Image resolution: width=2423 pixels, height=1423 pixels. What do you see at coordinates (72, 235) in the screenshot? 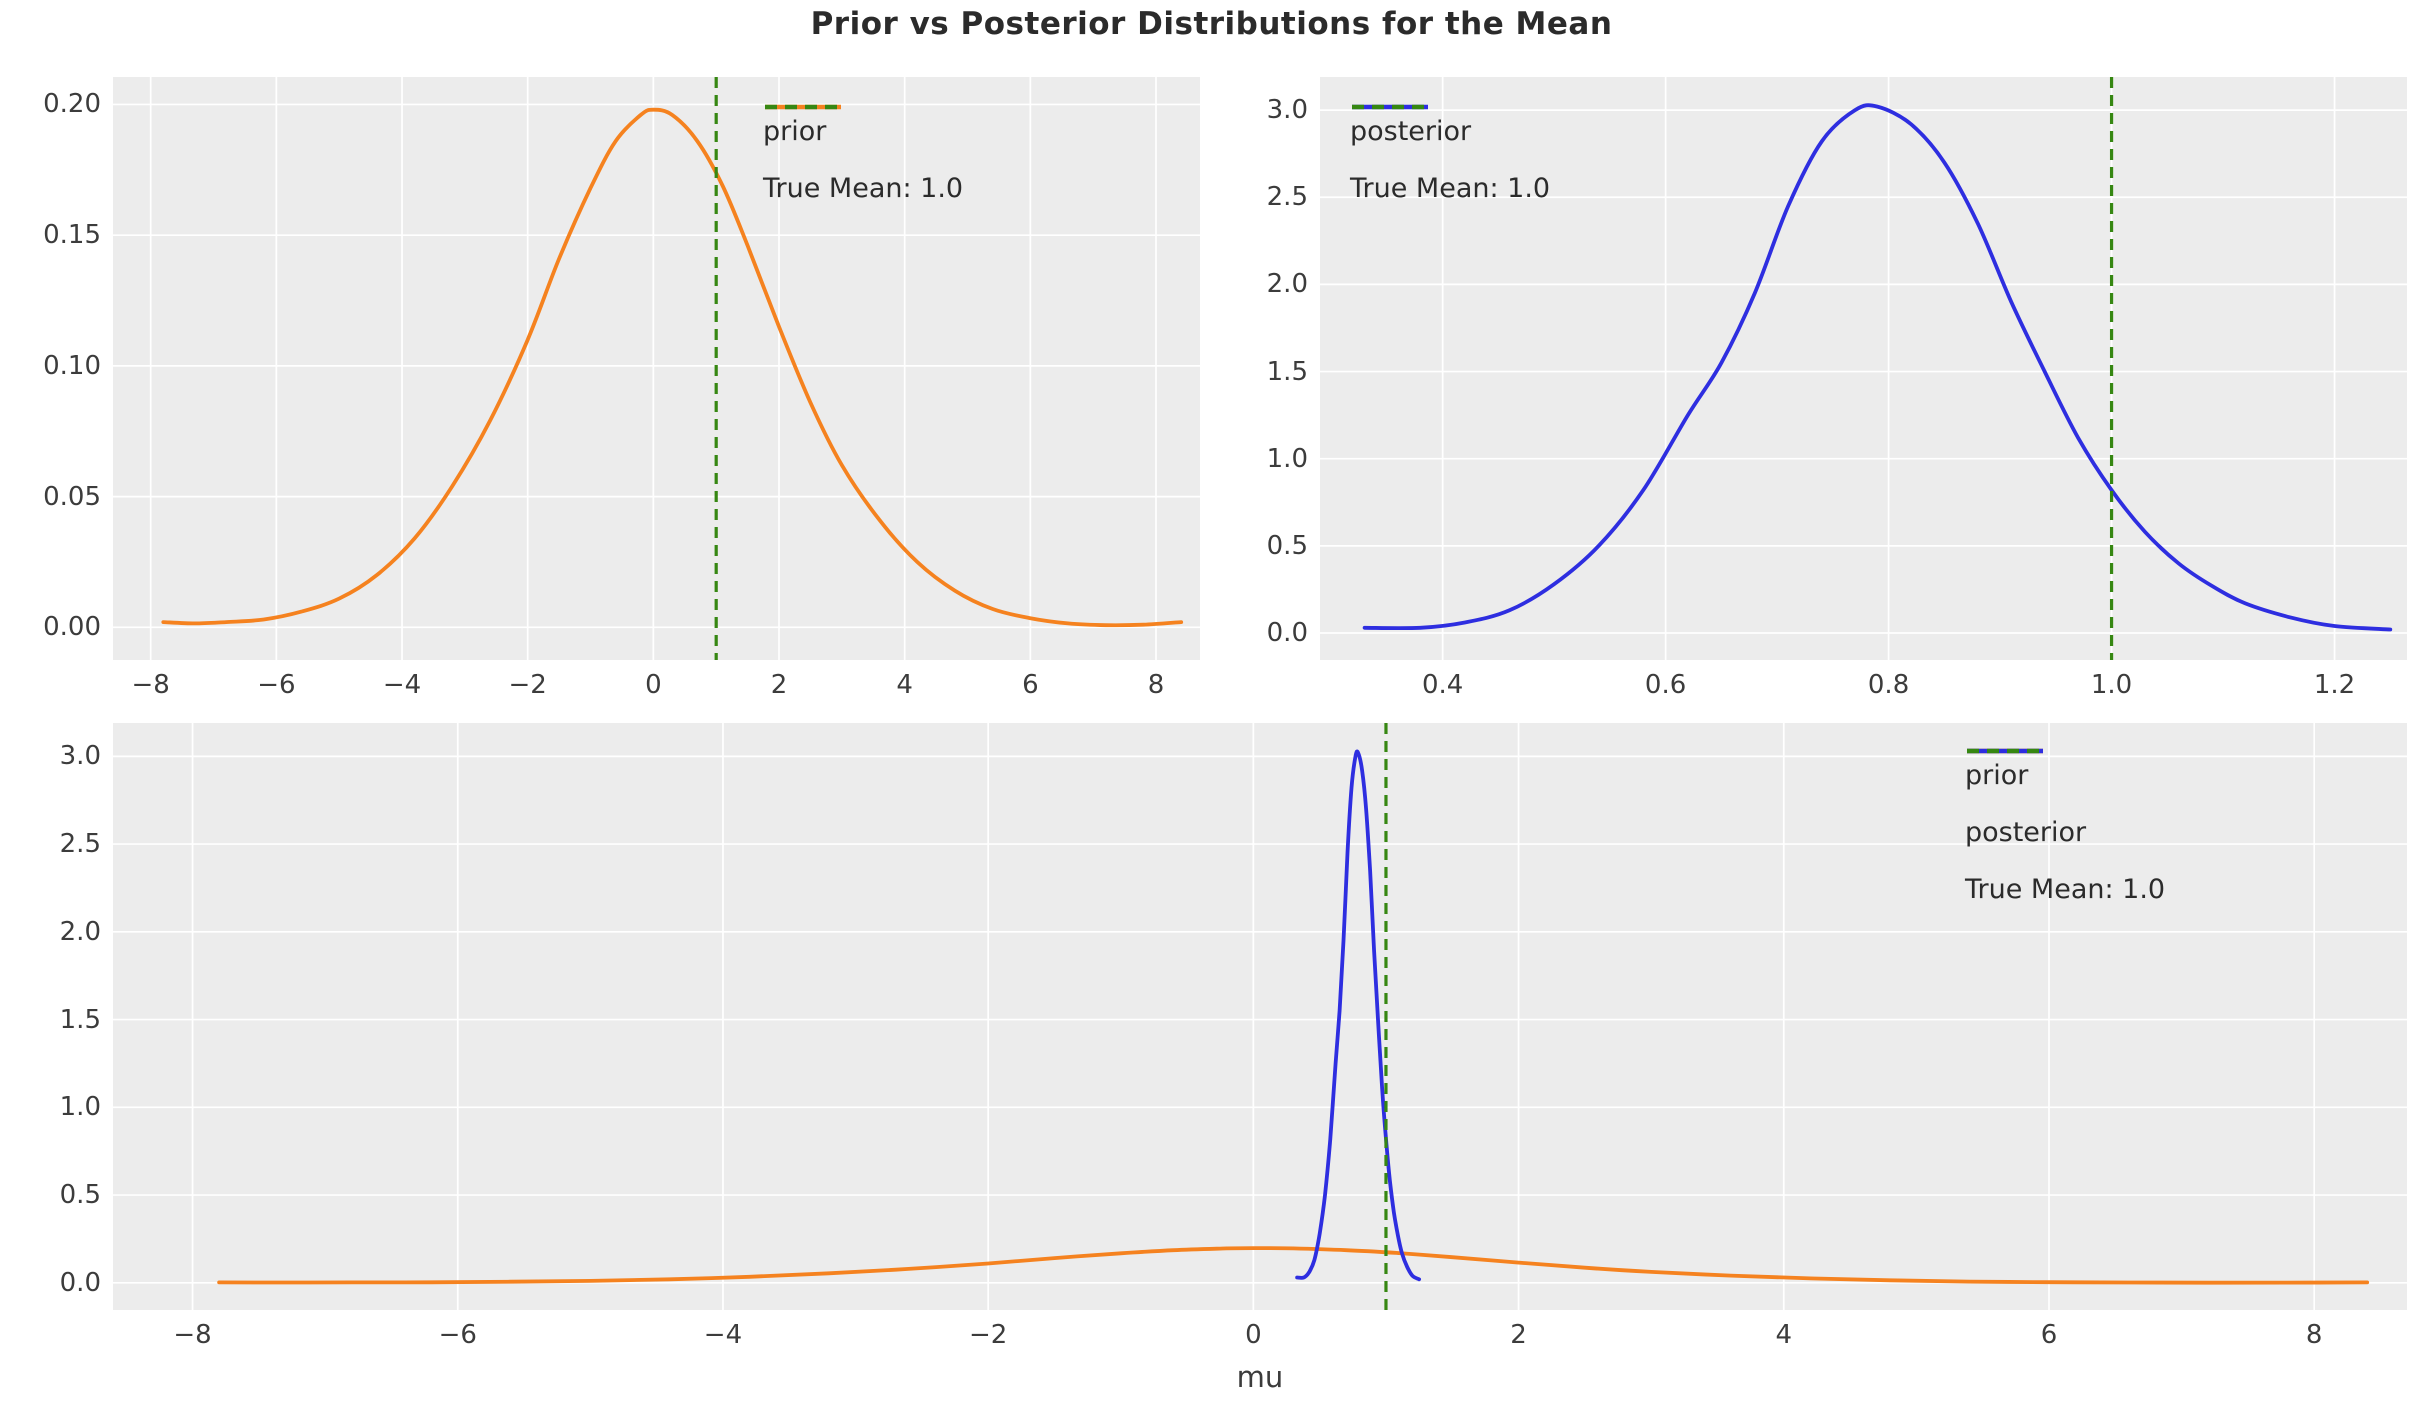
I see `y-tick-label: 0.15` at bounding box center [72, 235].